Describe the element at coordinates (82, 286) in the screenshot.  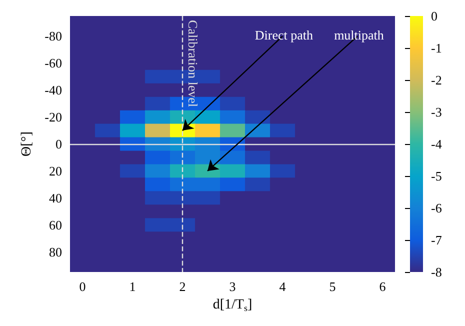
I see `x-tick-label: 0` at that location.